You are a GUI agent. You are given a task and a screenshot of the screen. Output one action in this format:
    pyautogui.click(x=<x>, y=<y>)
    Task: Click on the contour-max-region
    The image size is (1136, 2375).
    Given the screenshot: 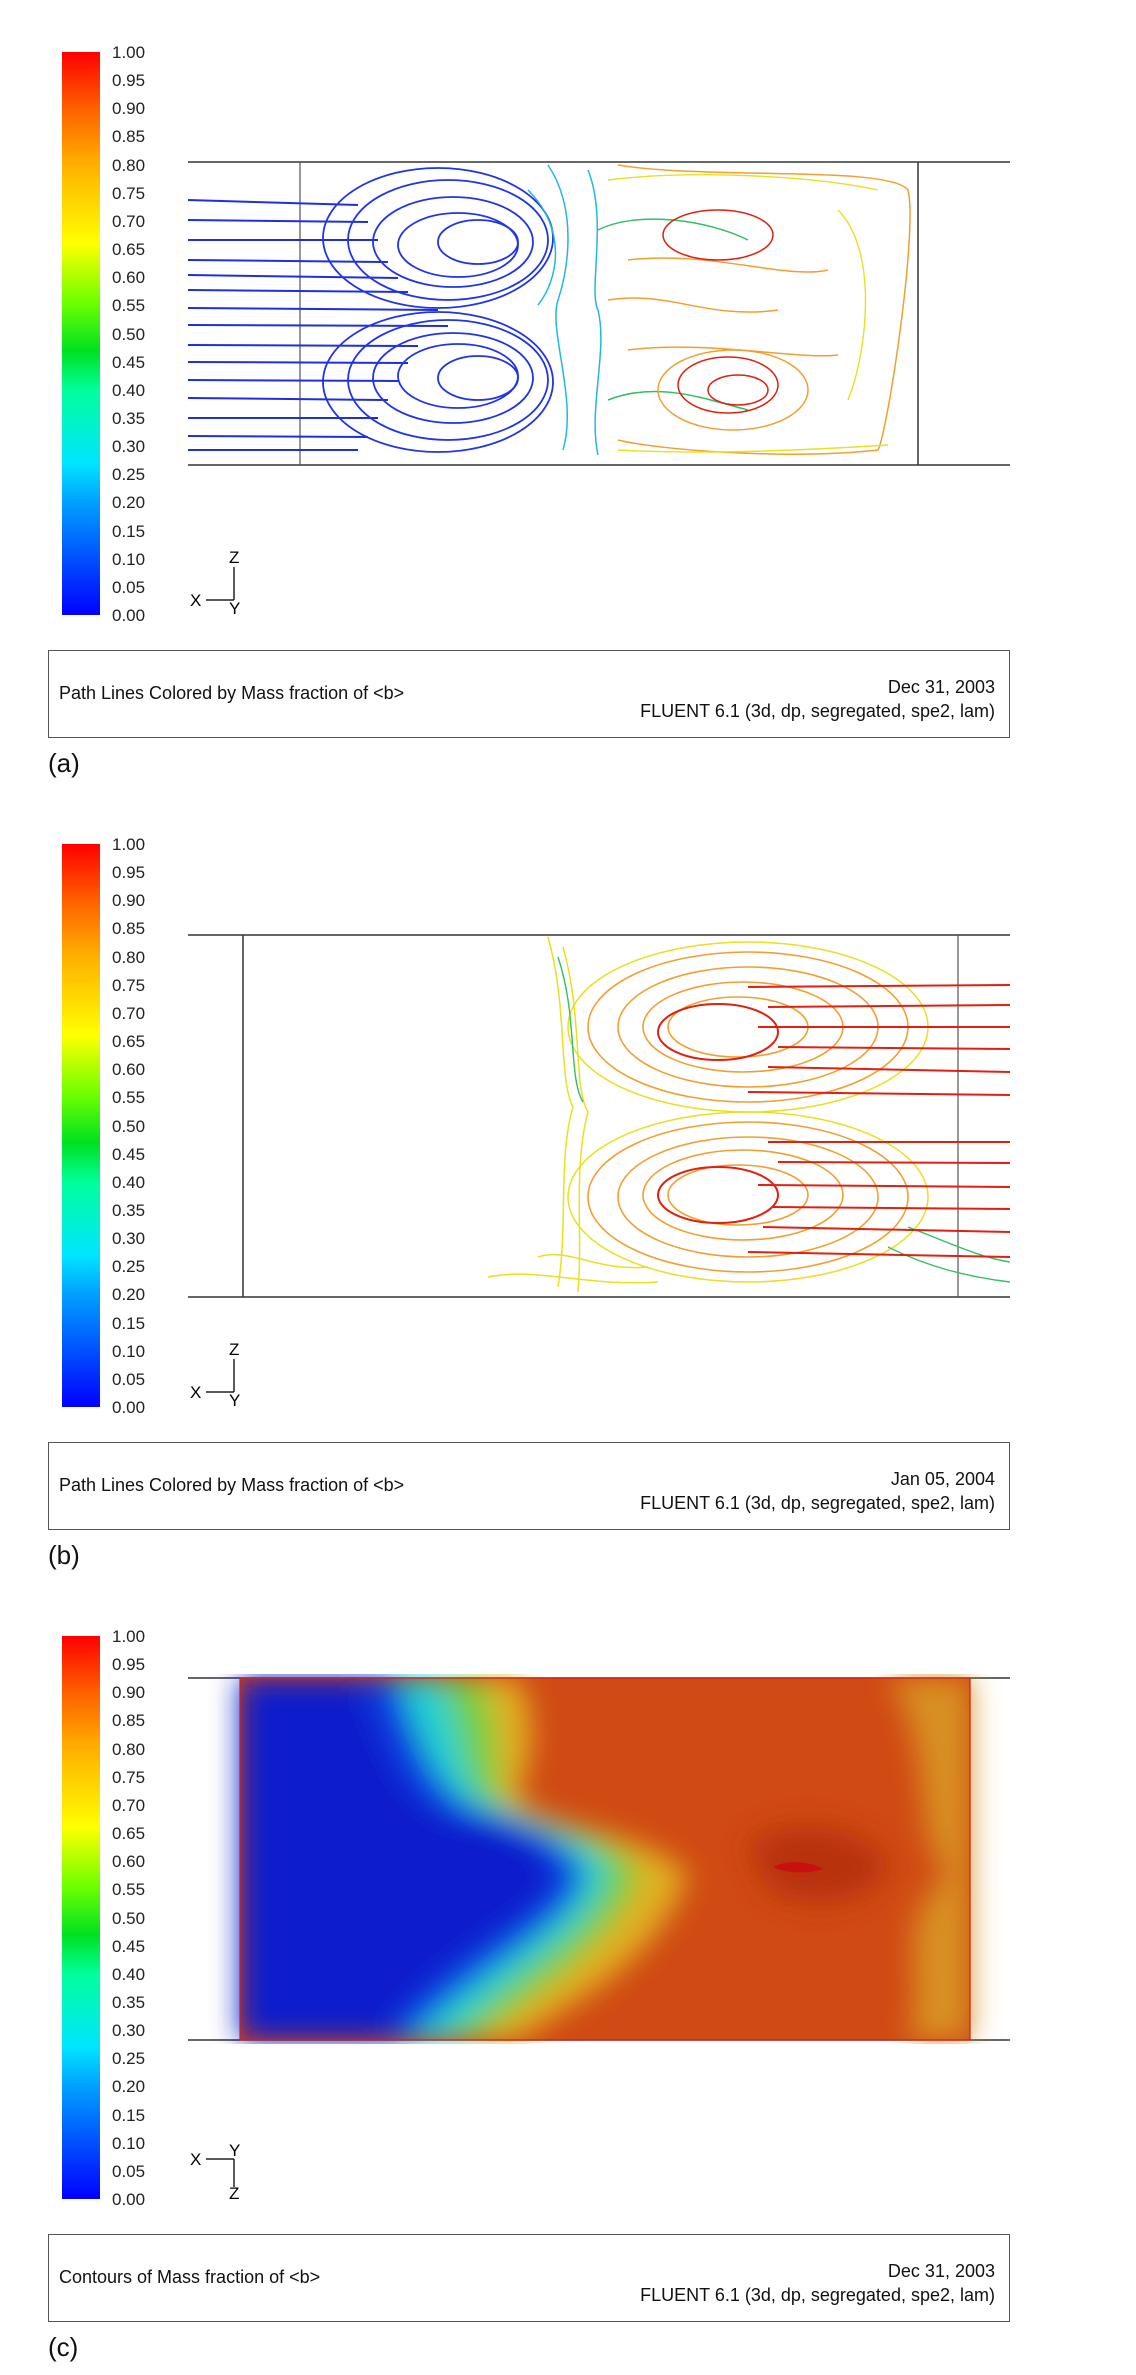 What is the action you would take?
    pyautogui.click(x=798, y=1867)
    